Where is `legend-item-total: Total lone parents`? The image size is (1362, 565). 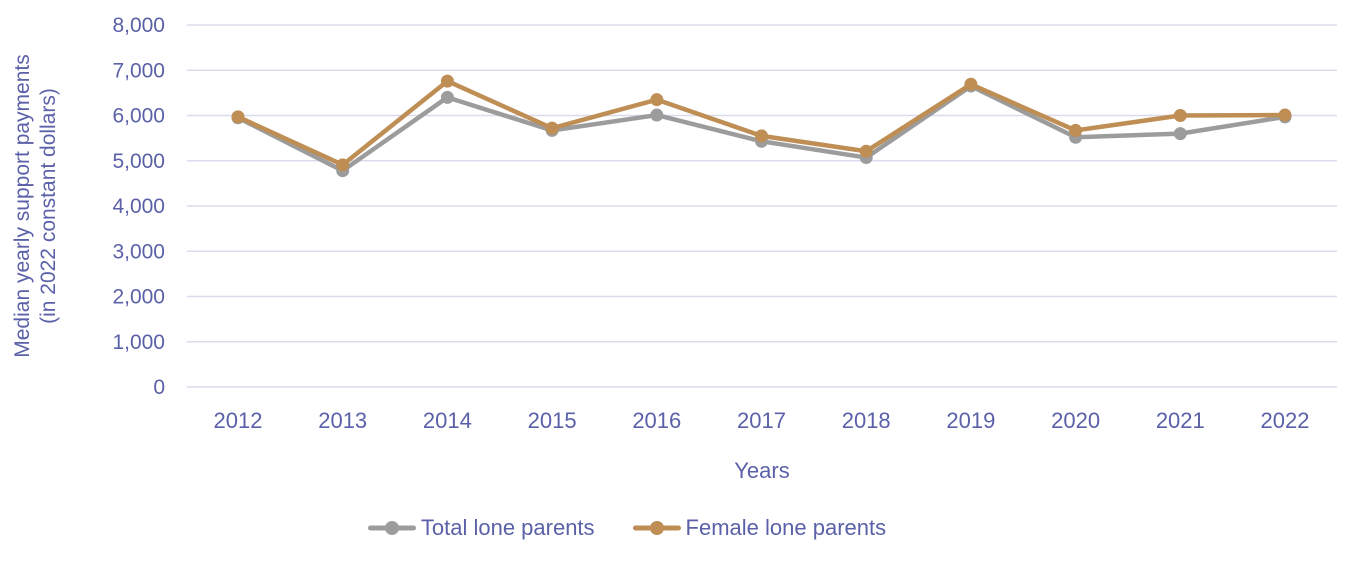
legend-item-total: Total lone parents is located at coordinates (481, 528).